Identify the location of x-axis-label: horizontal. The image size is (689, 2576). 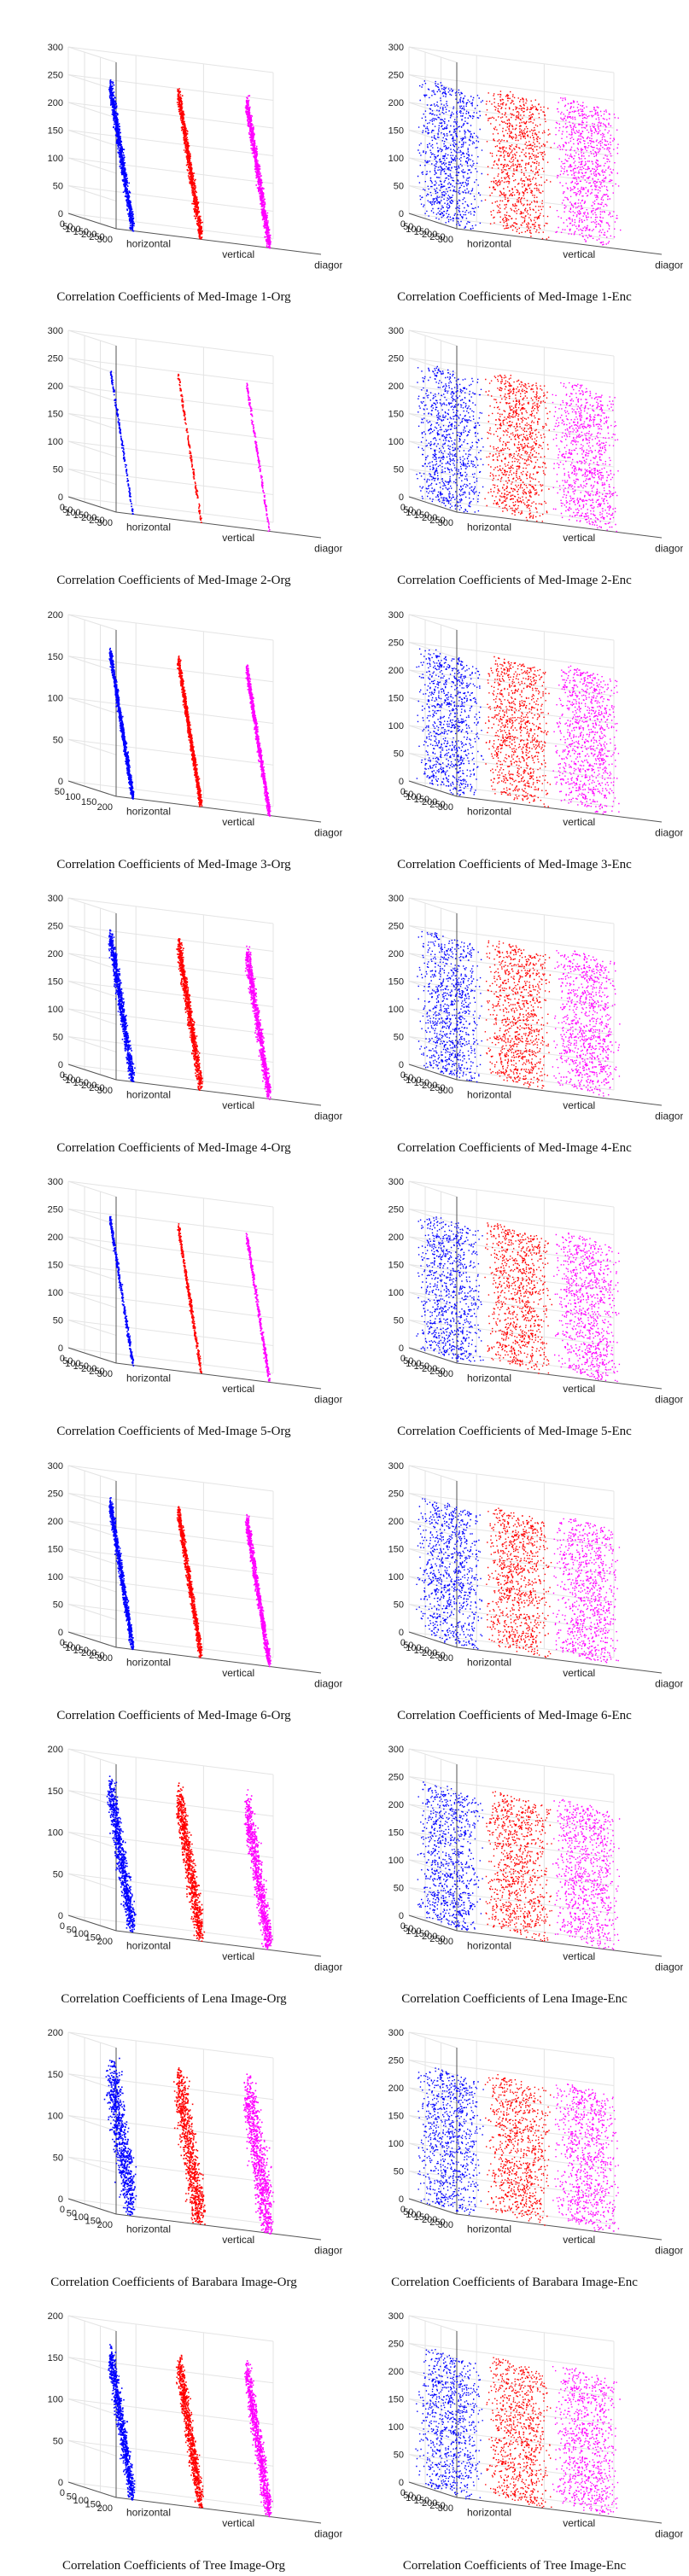
(489, 1946).